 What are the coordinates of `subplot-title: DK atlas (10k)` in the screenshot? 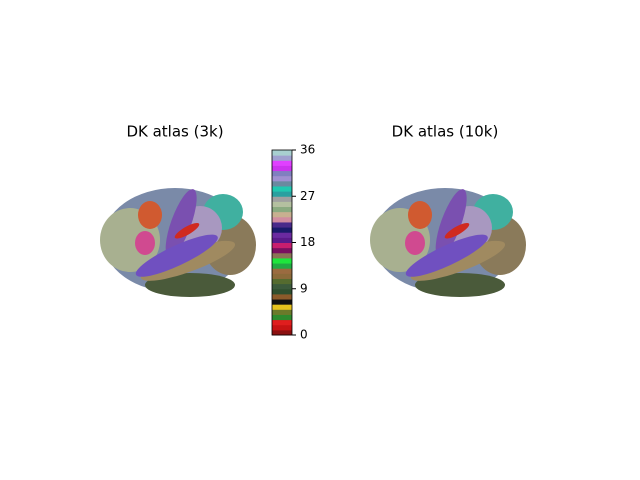 It's located at (445, 132).